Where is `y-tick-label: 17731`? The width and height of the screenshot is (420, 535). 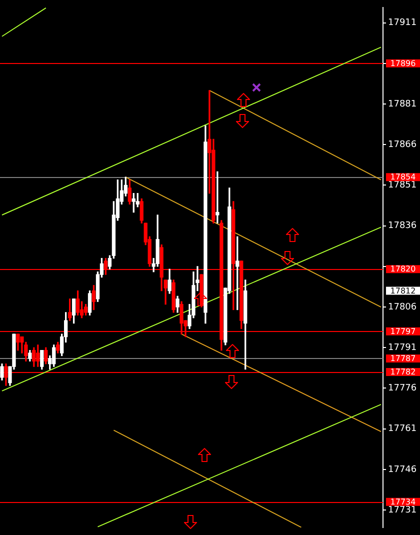 y-tick-label: 17731 is located at coordinates (402, 510).